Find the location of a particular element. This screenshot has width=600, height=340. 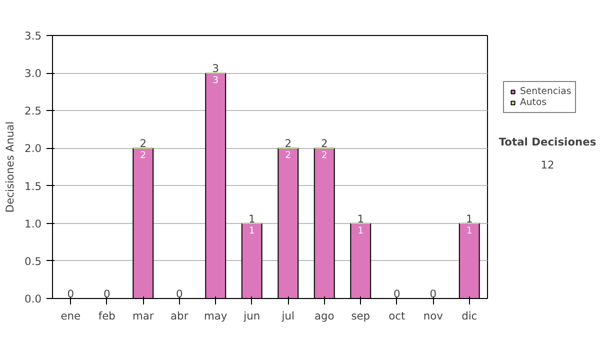

y-tick-label: 2.0 is located at coordinates (33, 149).